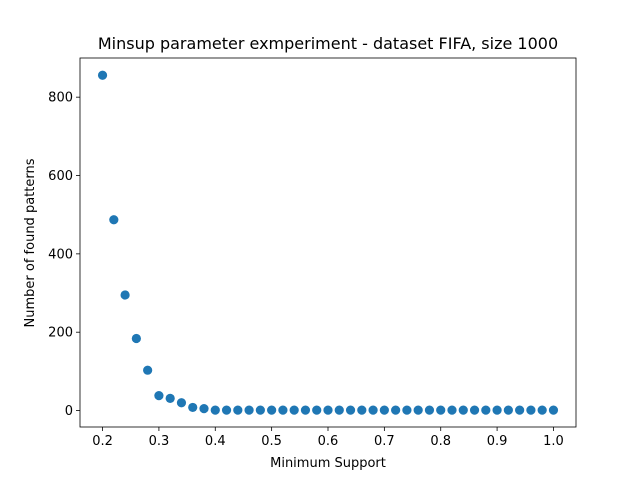 The width and height of the screenshot is (640, 480). What do you see at coordinates (159, 441) in the screenshot?
I see `x-tick-label: 0.3` at bounding box center [159, 441].